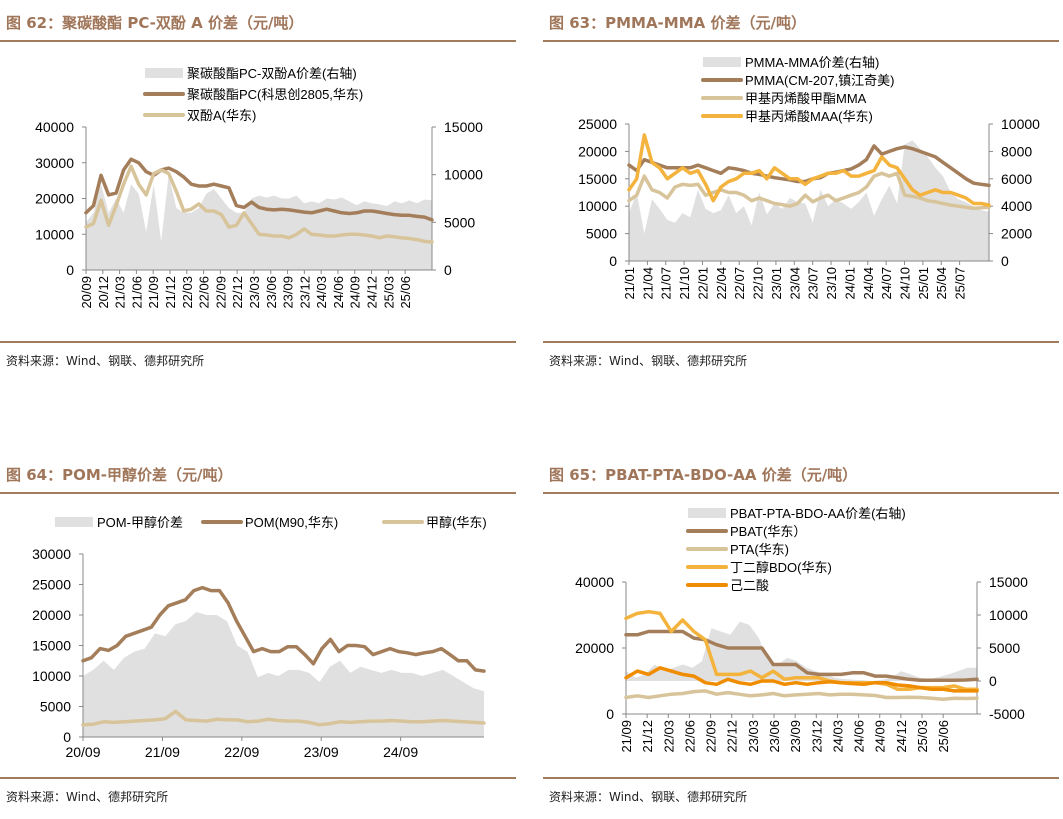 This screenshot has height=819, width=1063. Describe the element at coordinates (1007, 714) in the screenshot. I see `y-right-tick-label: -5000` at that location.